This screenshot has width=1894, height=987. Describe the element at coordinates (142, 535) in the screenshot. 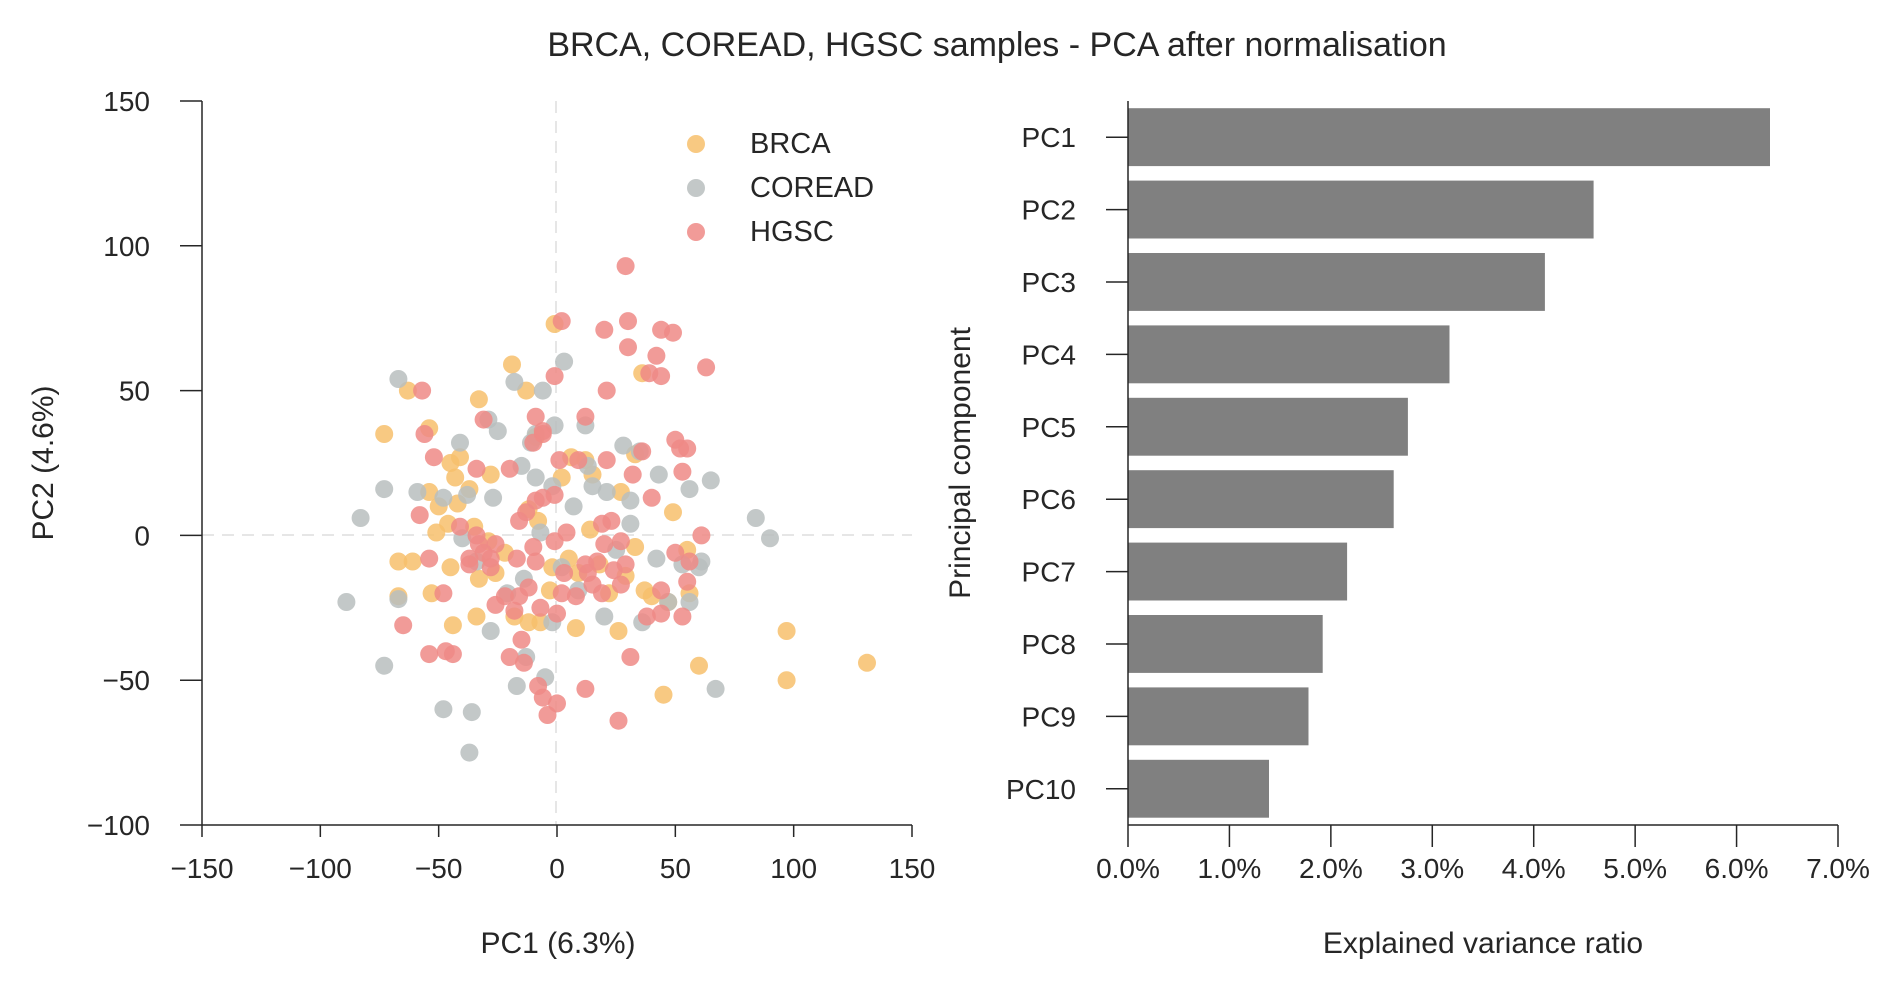

I see `scatter-y-tick-label: 0` at that location.